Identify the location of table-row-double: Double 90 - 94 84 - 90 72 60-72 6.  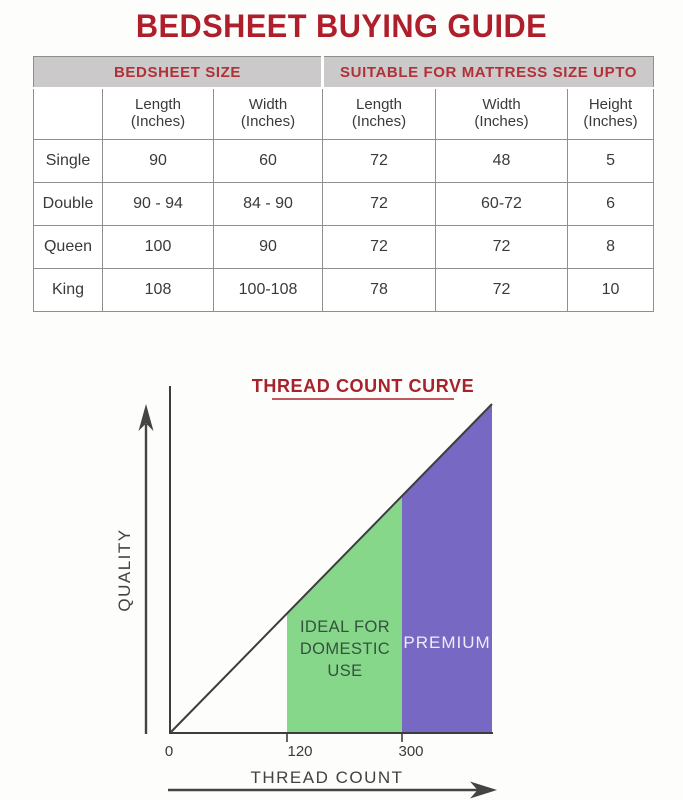
(344, 204).